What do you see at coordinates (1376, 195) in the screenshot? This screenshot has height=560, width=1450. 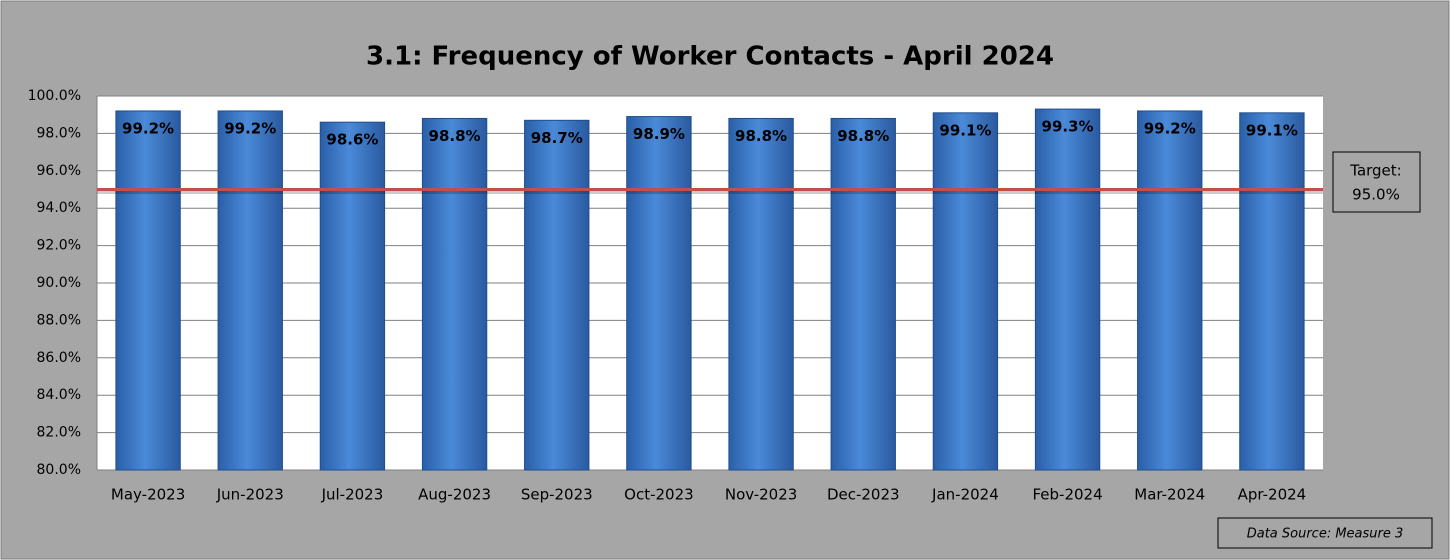 I see `target-value-label: 95.0%` at bounding box center [1376, 195].